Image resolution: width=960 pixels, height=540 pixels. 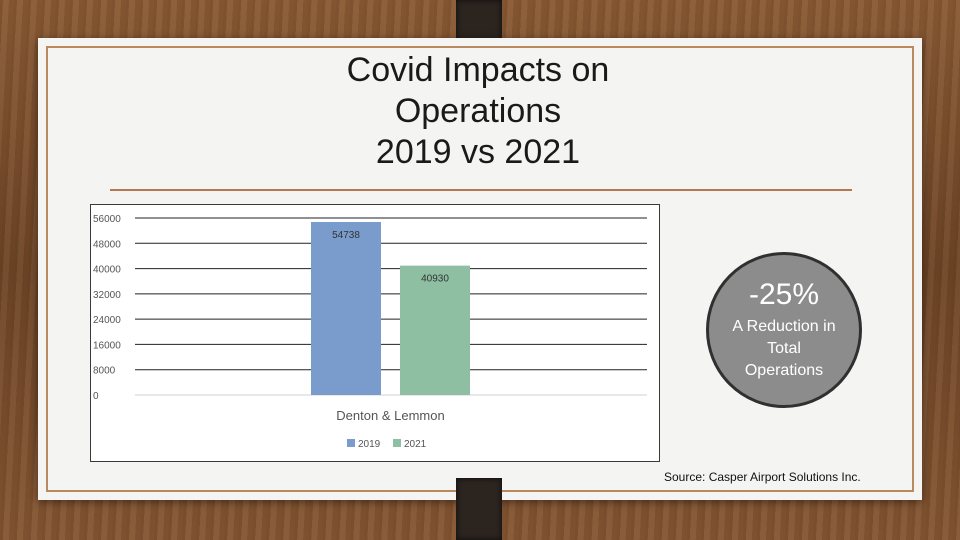 What do you see at coordinates (478, 70) in the screenshot?
I see `title-line-1: Covid Impacts on` at bounding box center [478, 70].